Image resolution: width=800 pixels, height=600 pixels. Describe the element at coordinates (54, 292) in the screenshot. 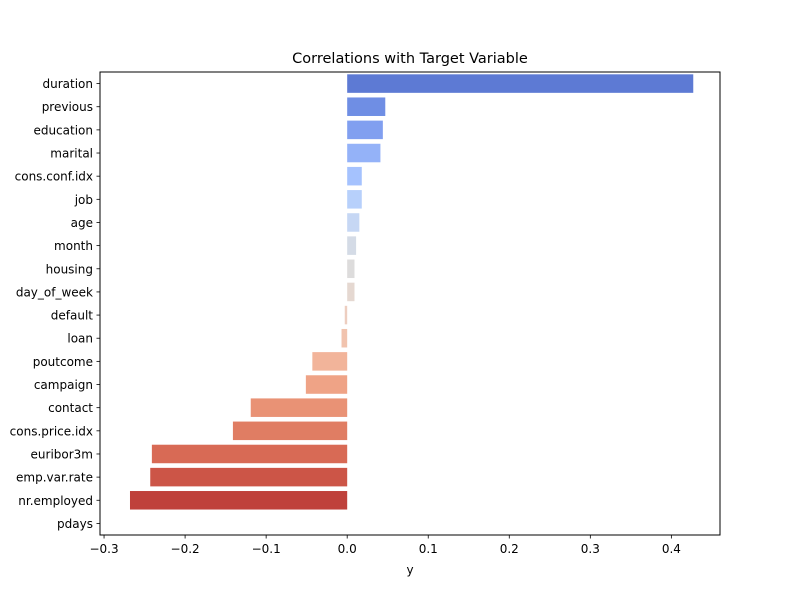

I see `category-label: day_of_week` at that location.